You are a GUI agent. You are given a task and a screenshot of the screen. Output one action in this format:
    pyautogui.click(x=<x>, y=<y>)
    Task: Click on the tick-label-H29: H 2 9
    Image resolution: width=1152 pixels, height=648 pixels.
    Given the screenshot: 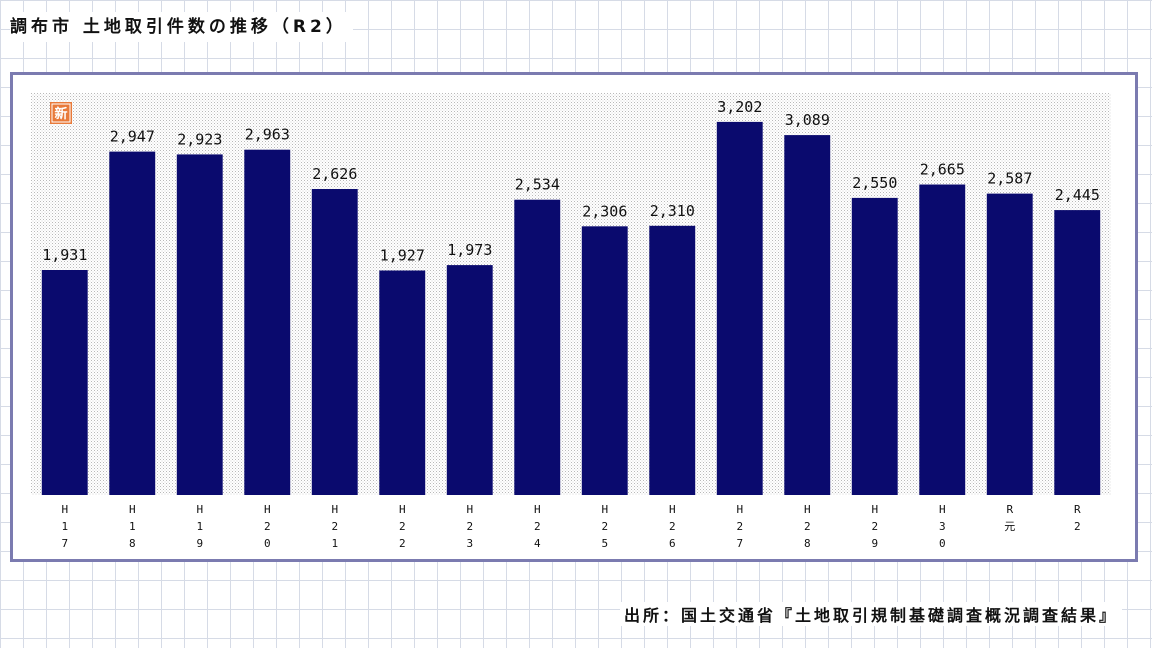 What is the action you would take?
    pyautogui.click(x=874, y=526)
    